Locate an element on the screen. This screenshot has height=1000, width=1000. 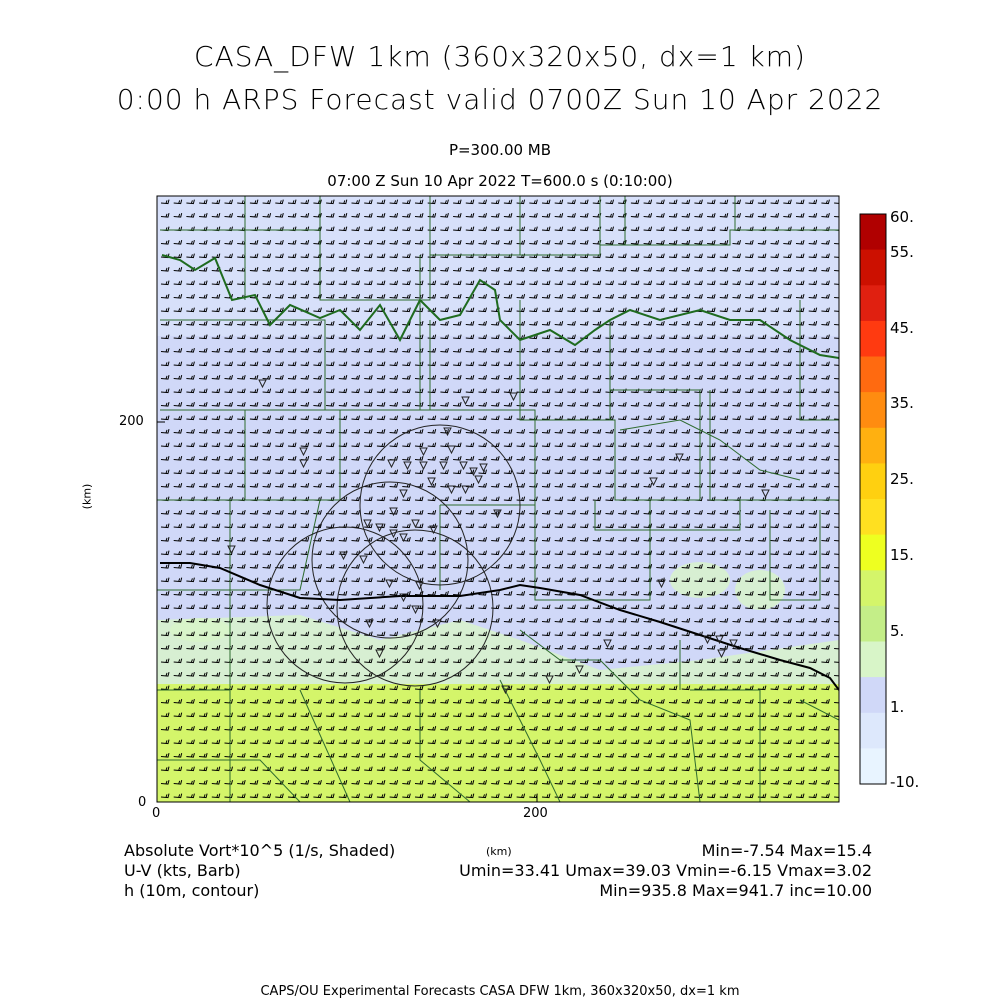
y-tick-label-0: 0 is located at coordinates (142, 802).